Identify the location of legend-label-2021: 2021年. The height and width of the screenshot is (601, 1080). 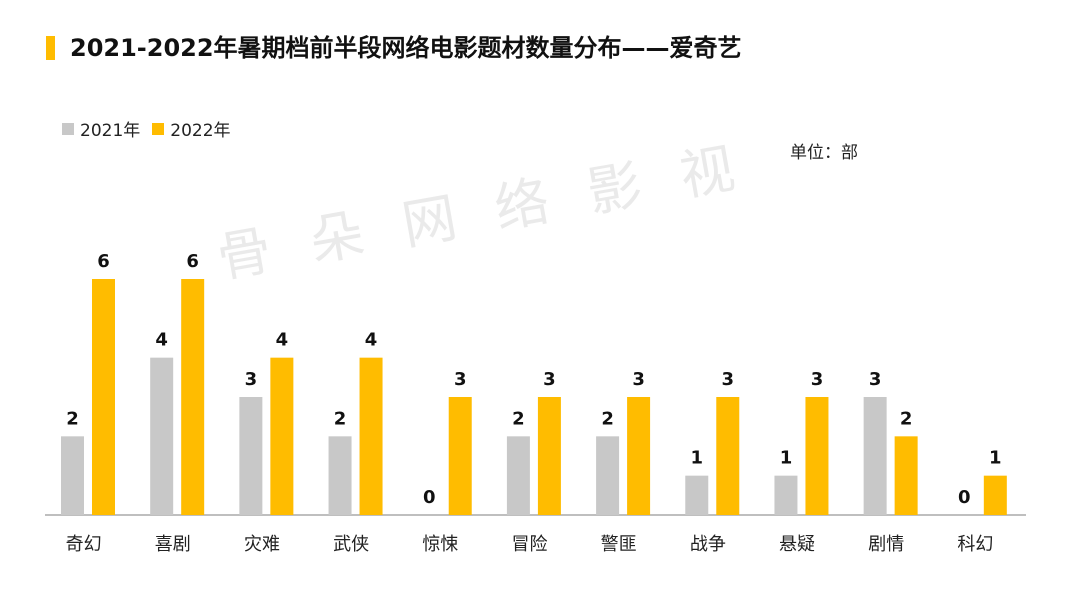
(110, 131).